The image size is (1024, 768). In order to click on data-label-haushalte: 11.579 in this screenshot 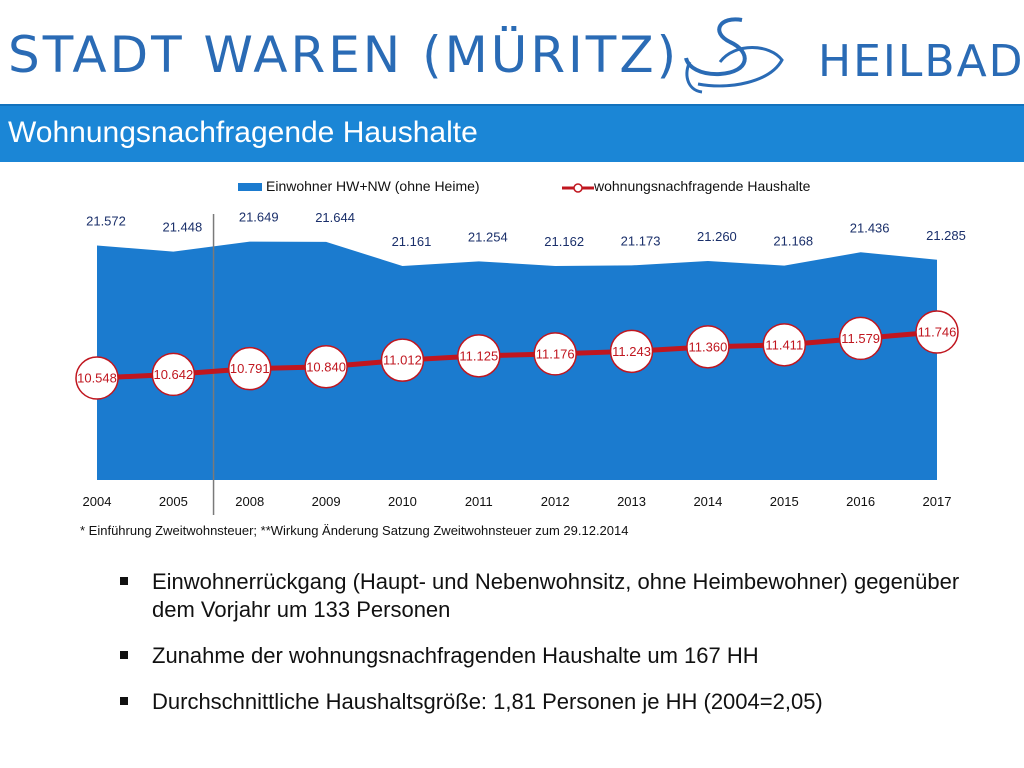, I will do `click(860, 338)`.